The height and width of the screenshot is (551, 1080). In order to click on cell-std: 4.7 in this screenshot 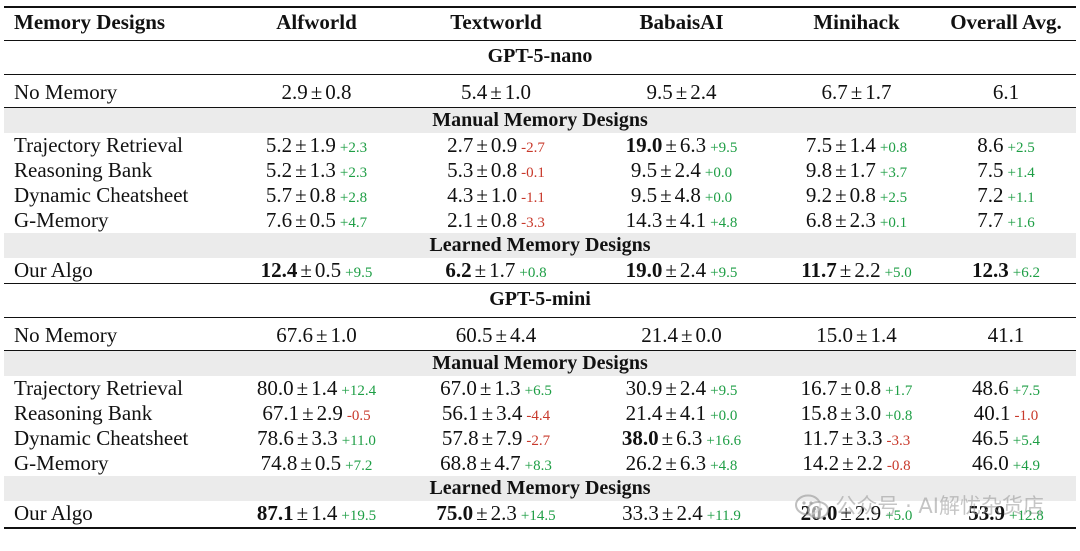, I will do `click(507, 463)`.